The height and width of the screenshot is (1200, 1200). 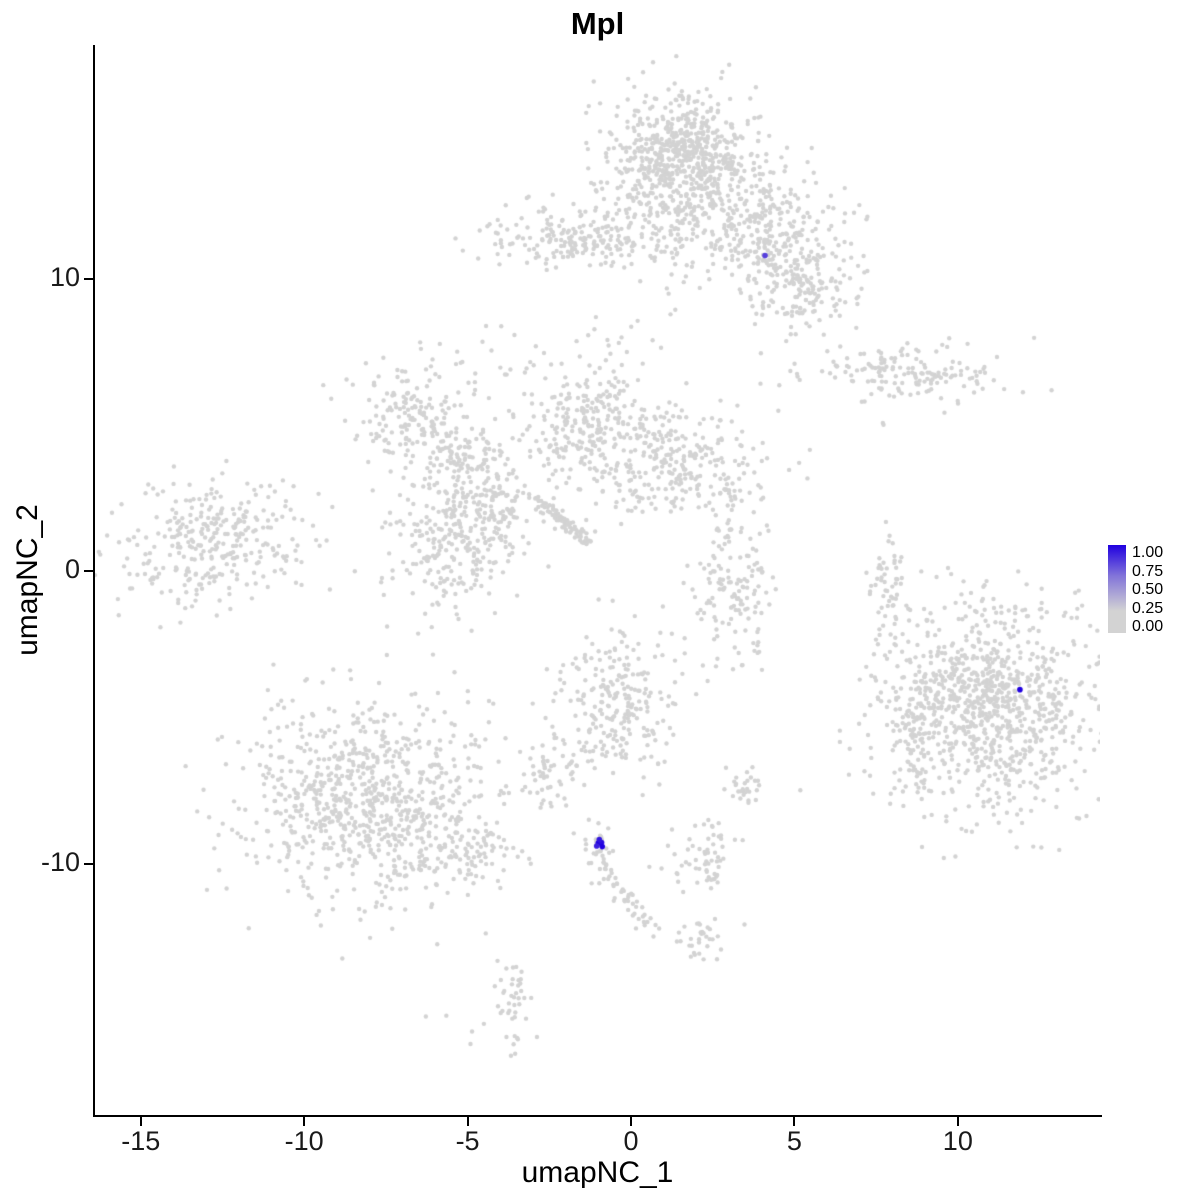 What do you see at coordinates (94, 581) in the screenshot?
I see `y-axis-line` at bounding box center [94, 581].